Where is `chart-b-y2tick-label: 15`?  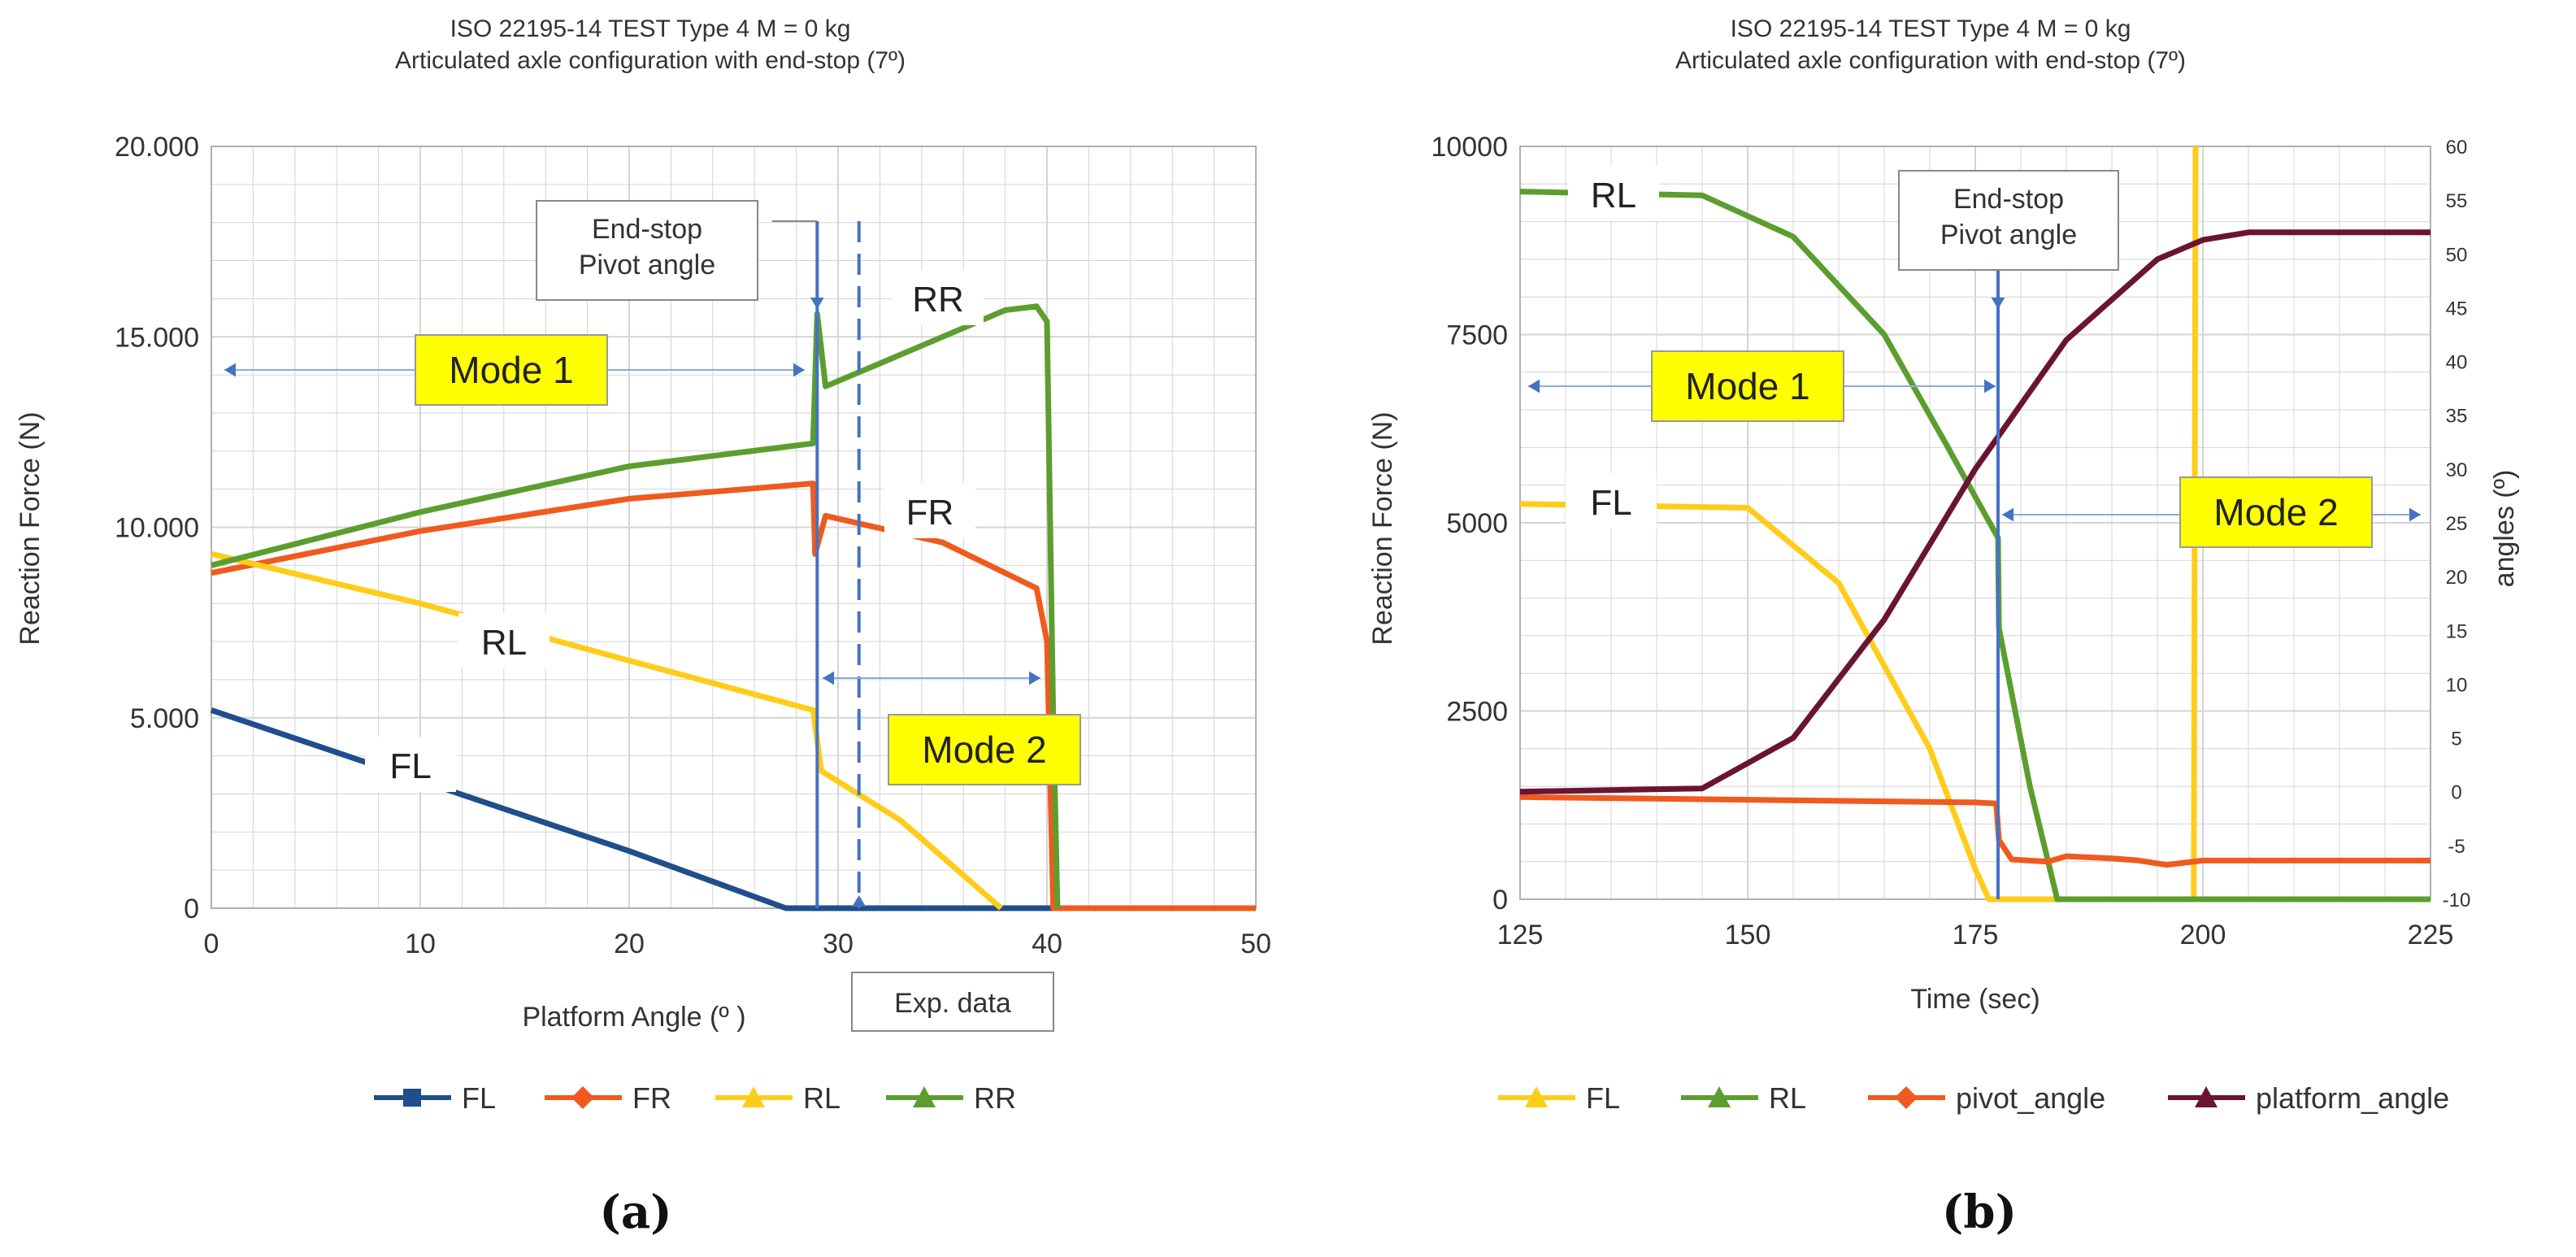 chart-b-y2tick-label: 15 is located at coordinates (2457, 631).